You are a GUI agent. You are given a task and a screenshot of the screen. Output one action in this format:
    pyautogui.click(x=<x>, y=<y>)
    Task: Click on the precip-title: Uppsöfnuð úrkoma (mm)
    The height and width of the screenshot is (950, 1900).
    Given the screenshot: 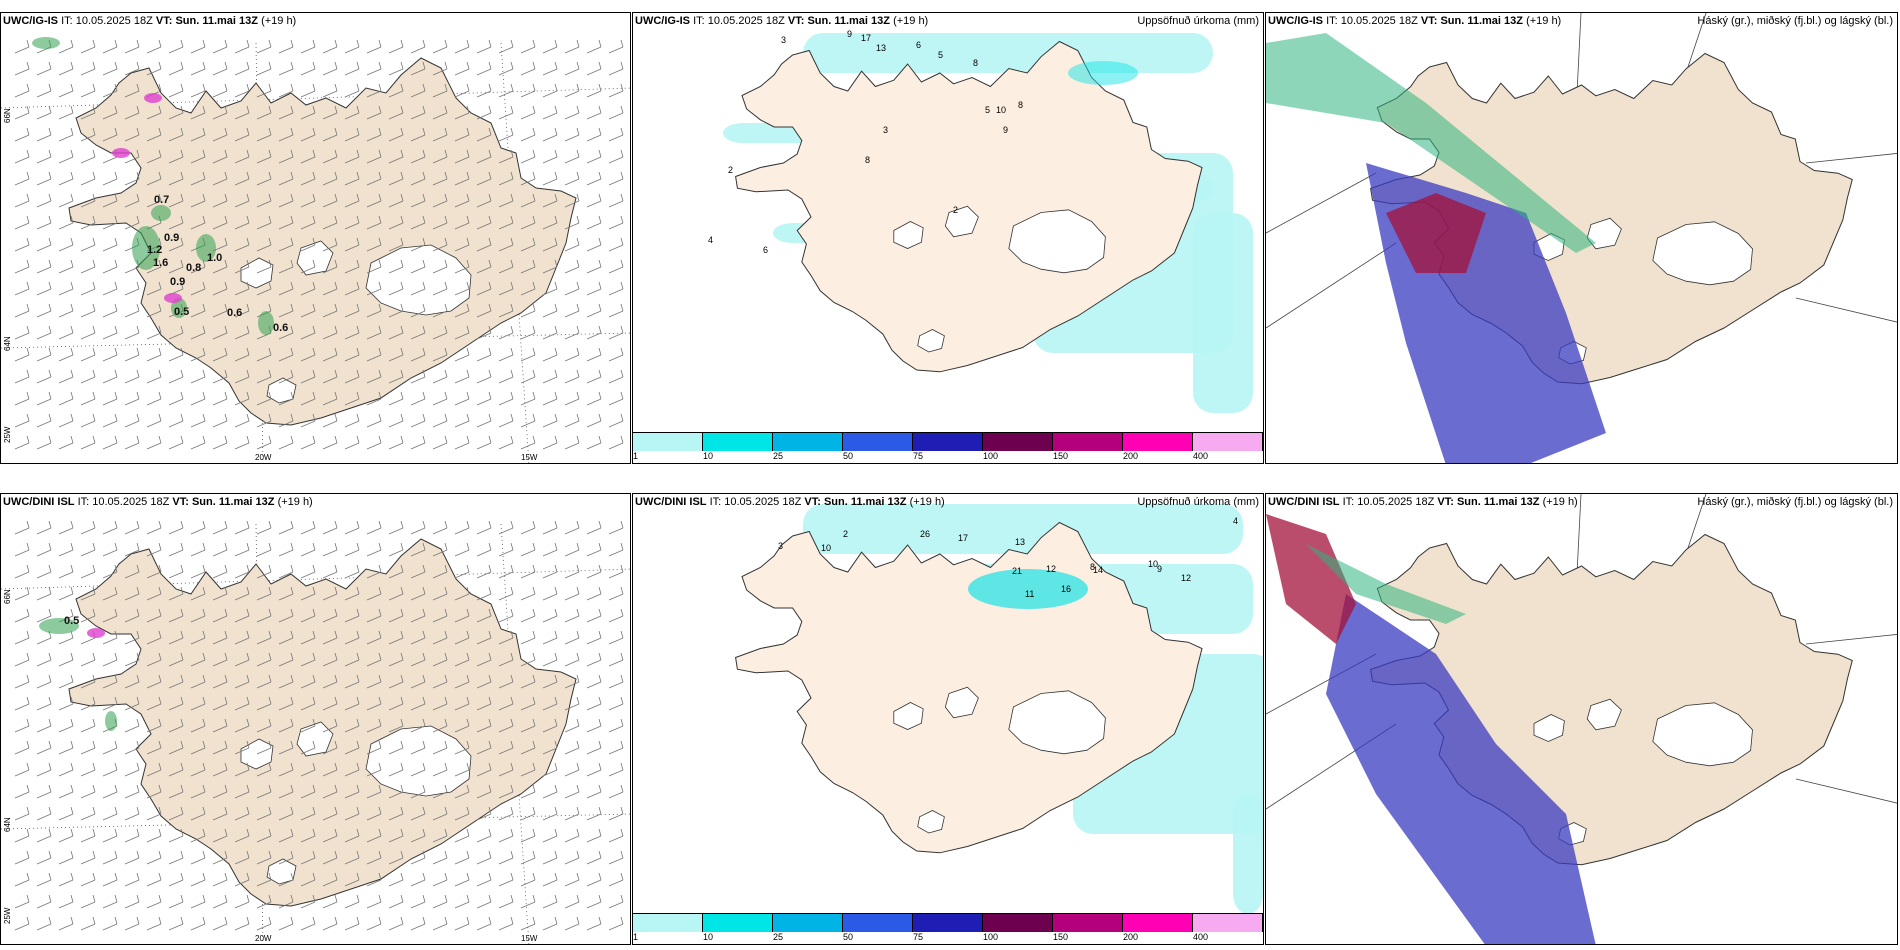 What is the action you would take?
    pyautogui.click(x=1198, y=502)
    